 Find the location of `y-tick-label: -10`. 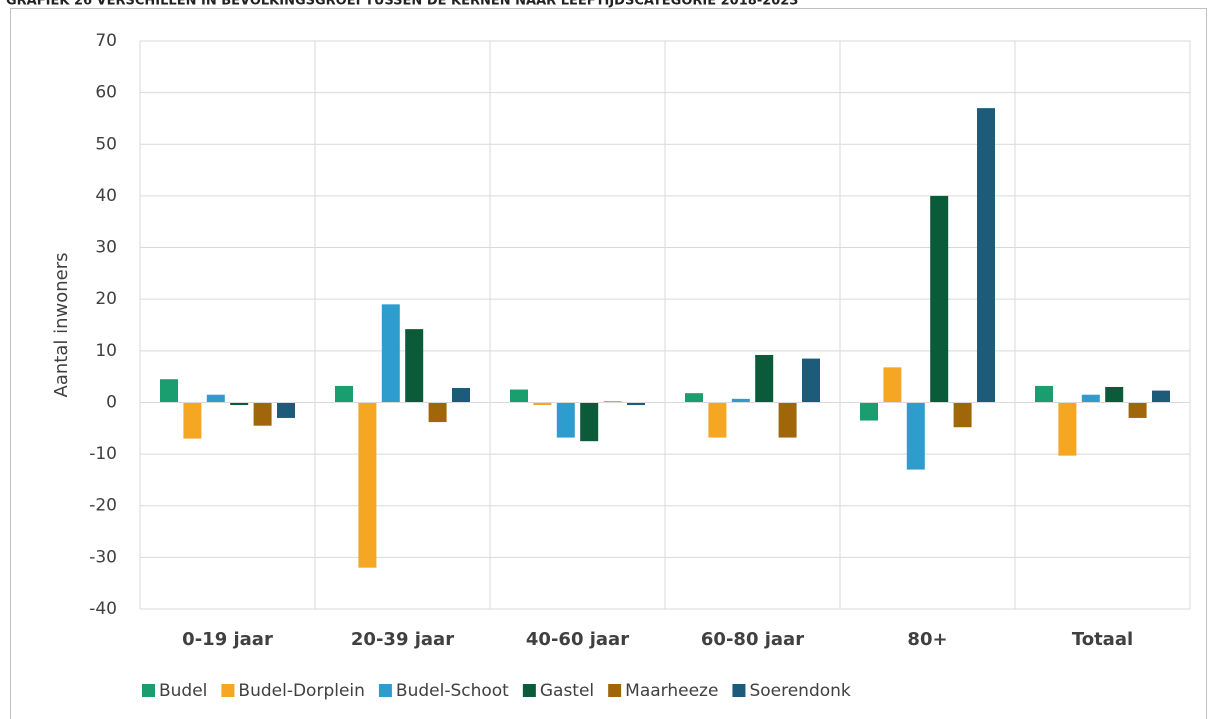

y-tick-label: -10 is located at coordinates (103, 454).